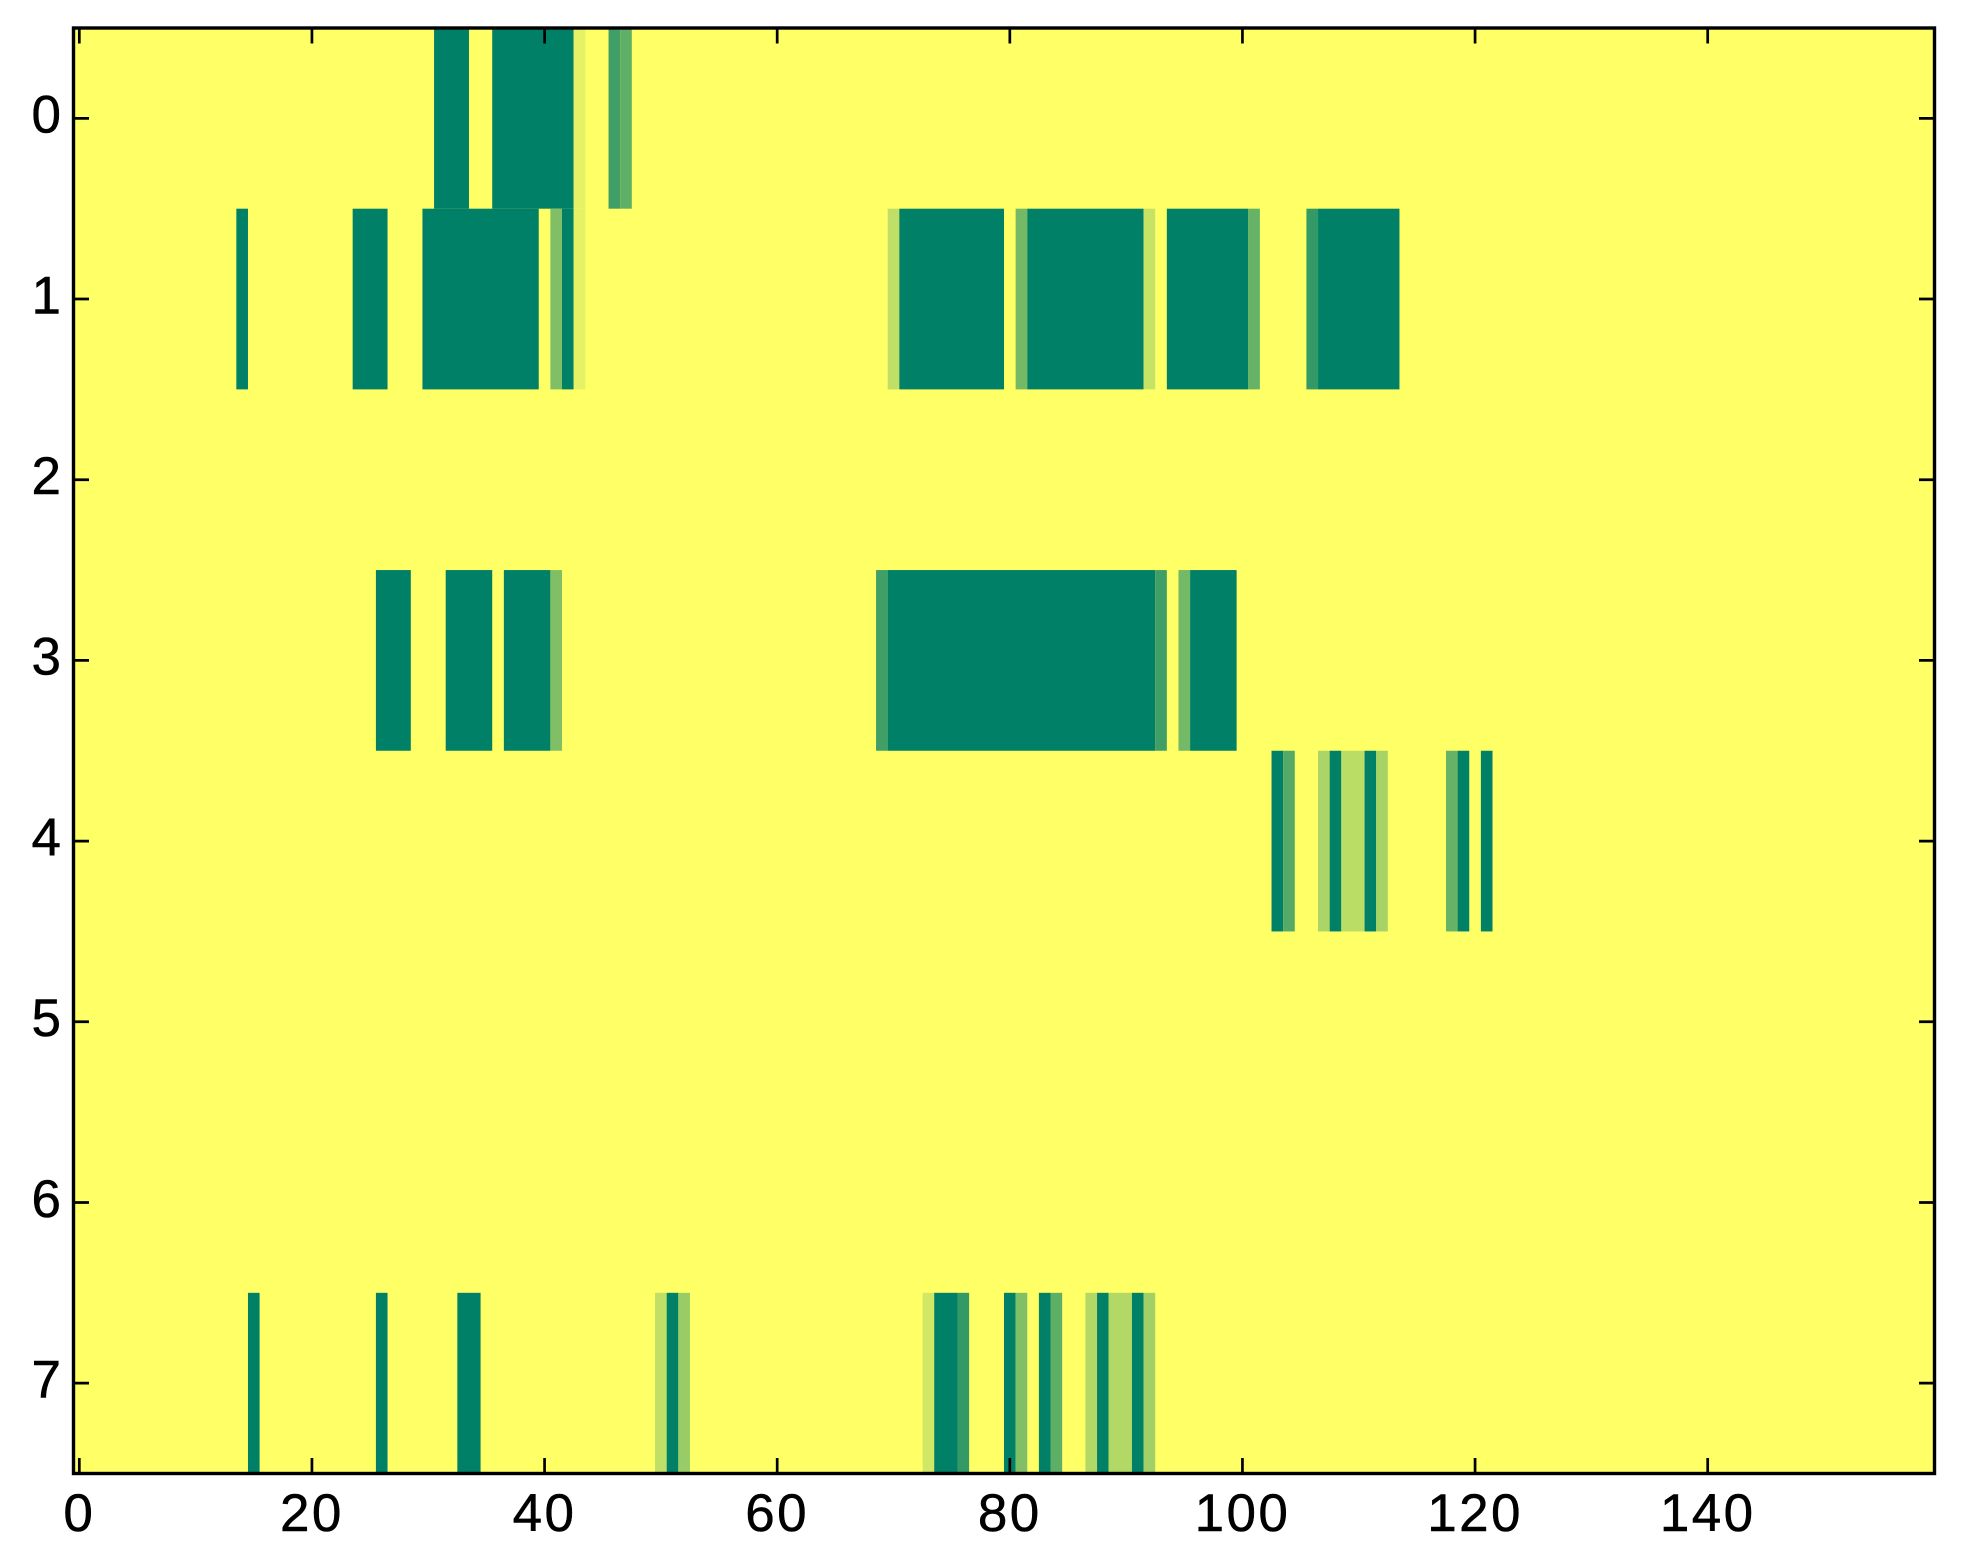 This screenshot has width=1963, height=1564. Describe the element at coordinates (46, 1199) in the screenshot. I see `svg-text: 6` at that location.